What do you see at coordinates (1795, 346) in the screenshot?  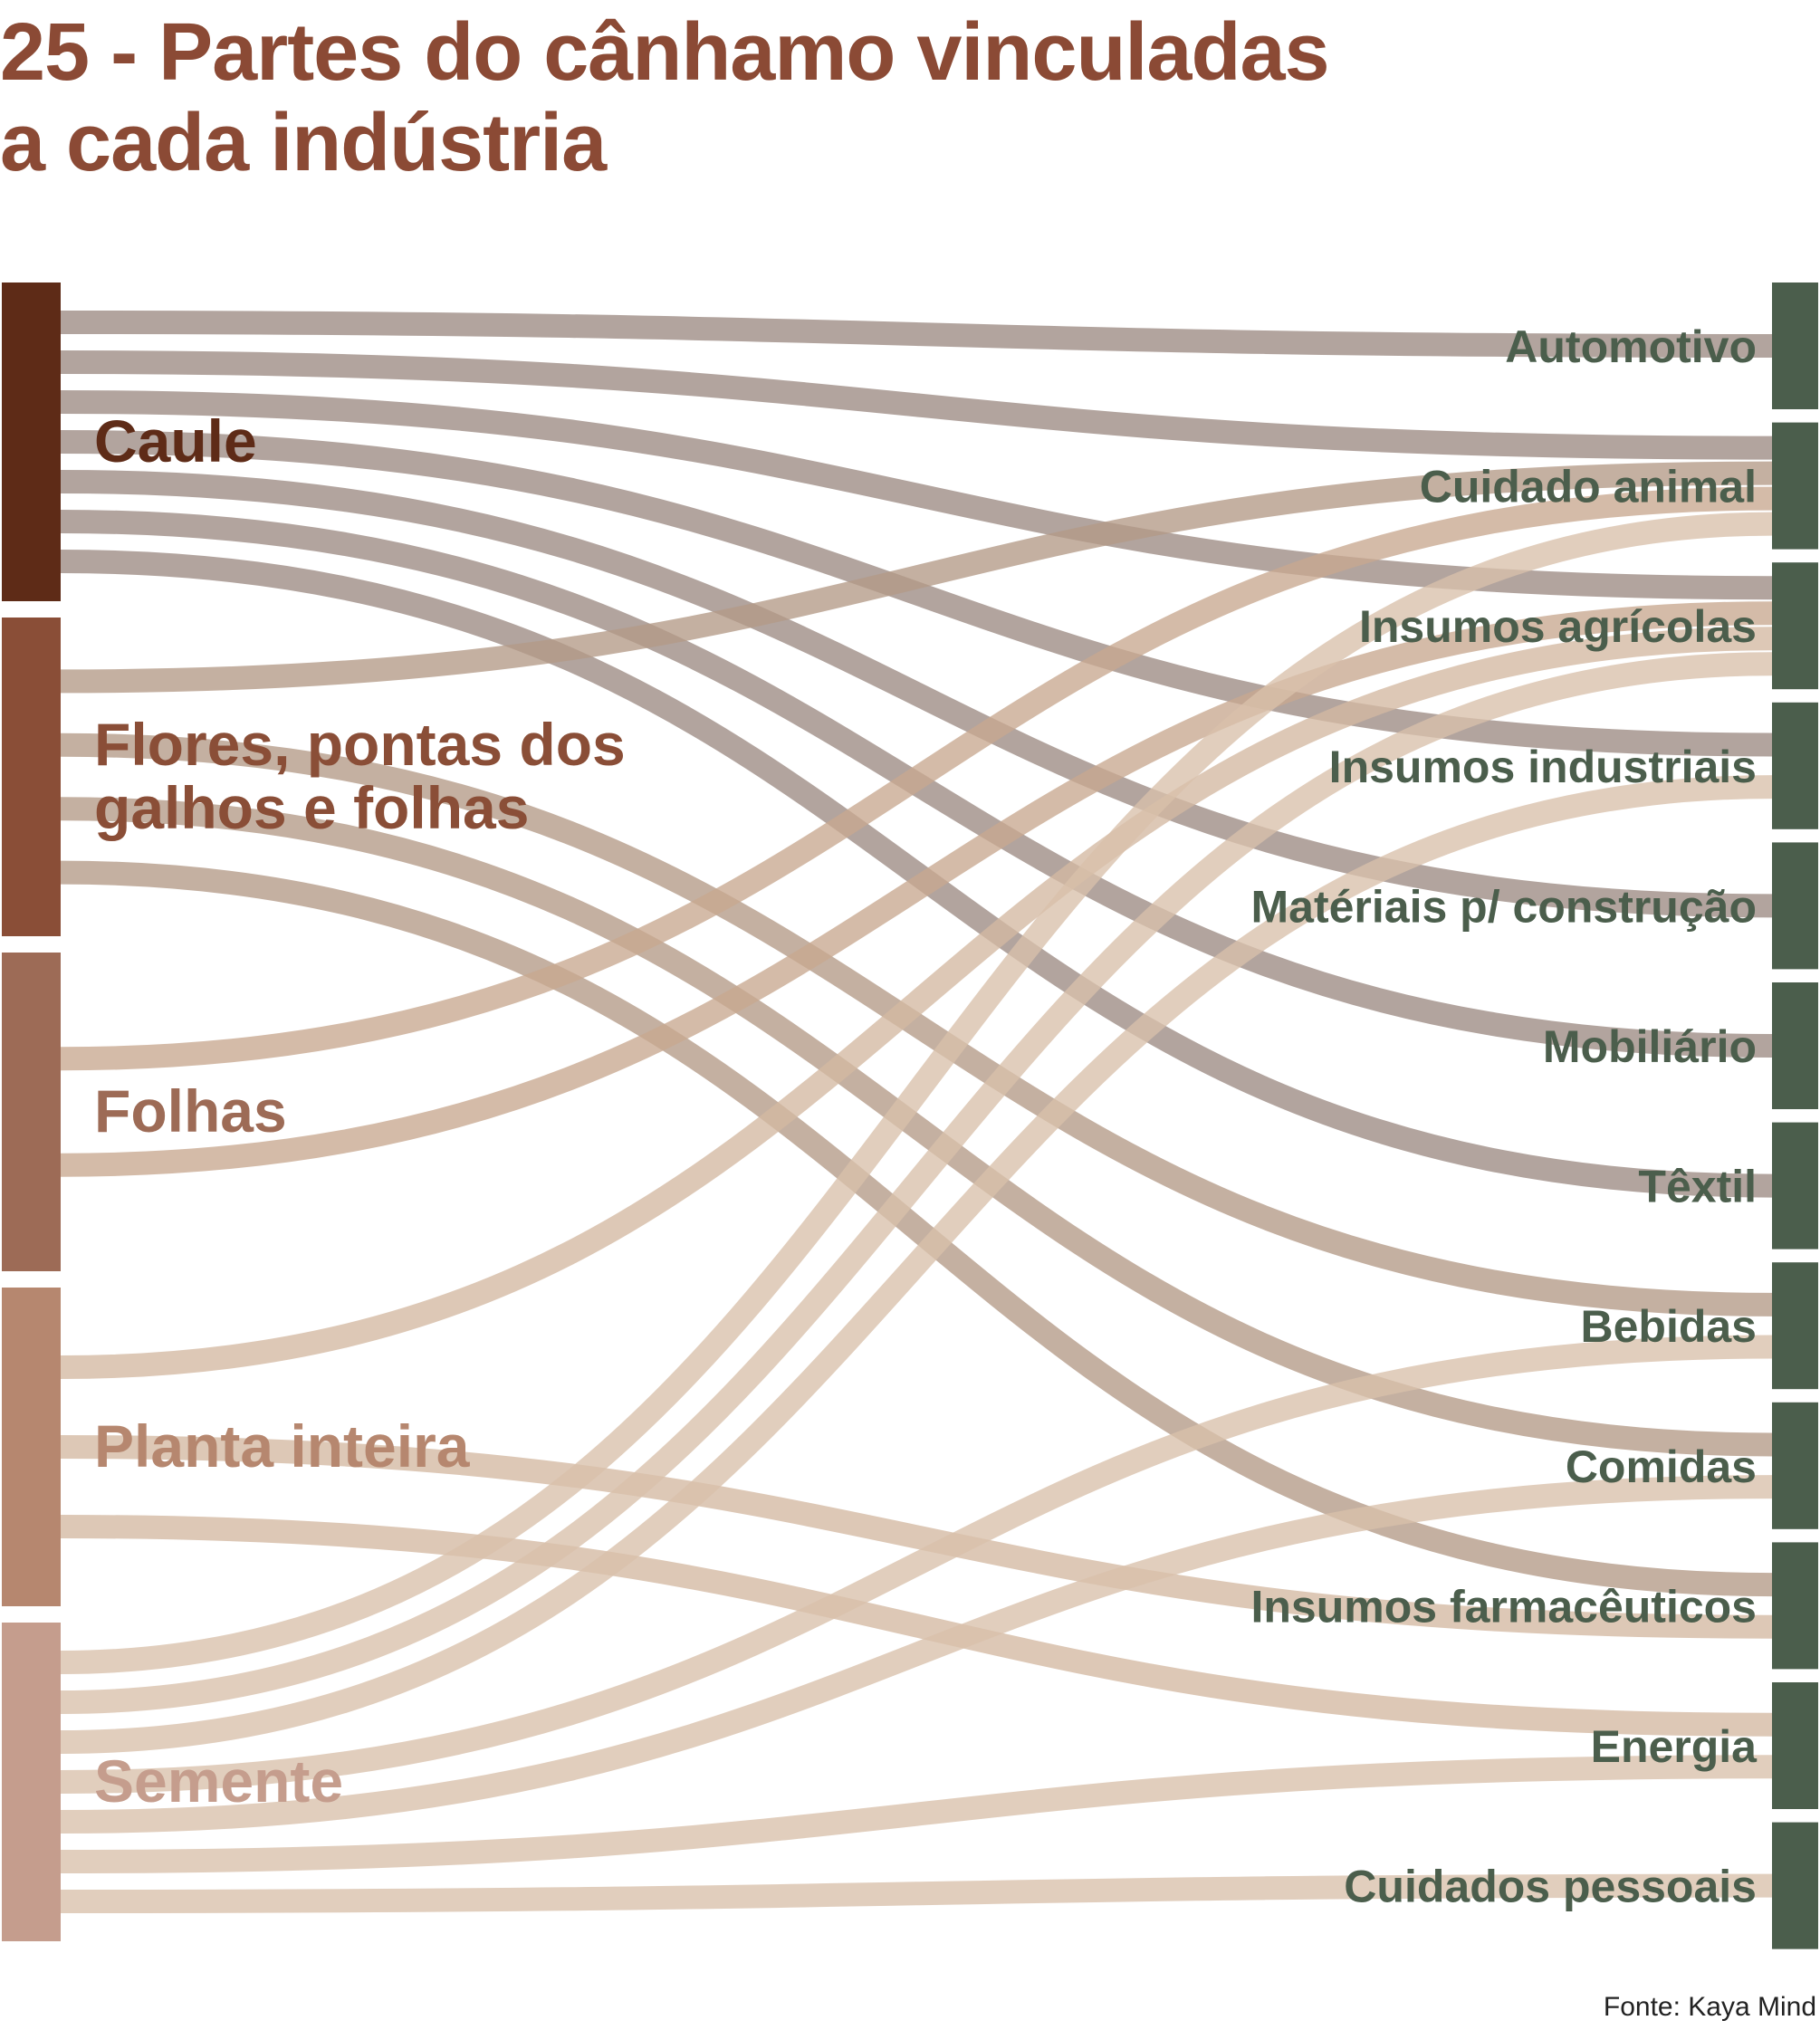 I see `target-bar-automotivo` at bounding box center [1795, 346].